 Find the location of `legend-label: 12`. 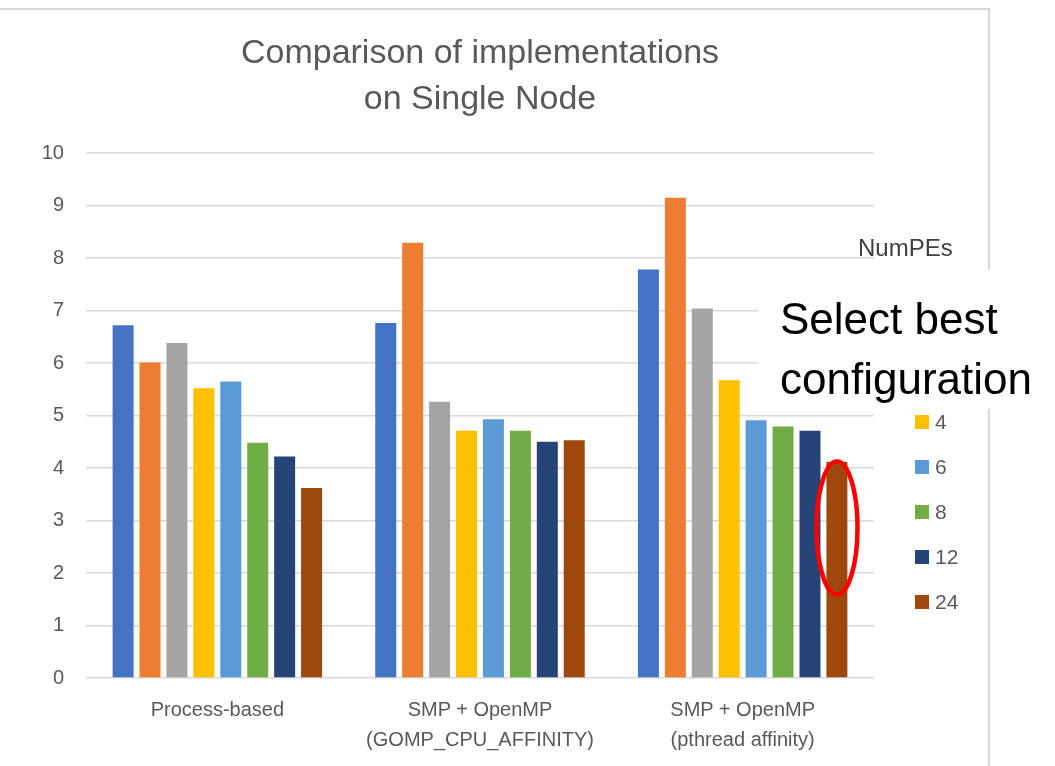

legend-label: 12 is located at coordinates (947, 557).